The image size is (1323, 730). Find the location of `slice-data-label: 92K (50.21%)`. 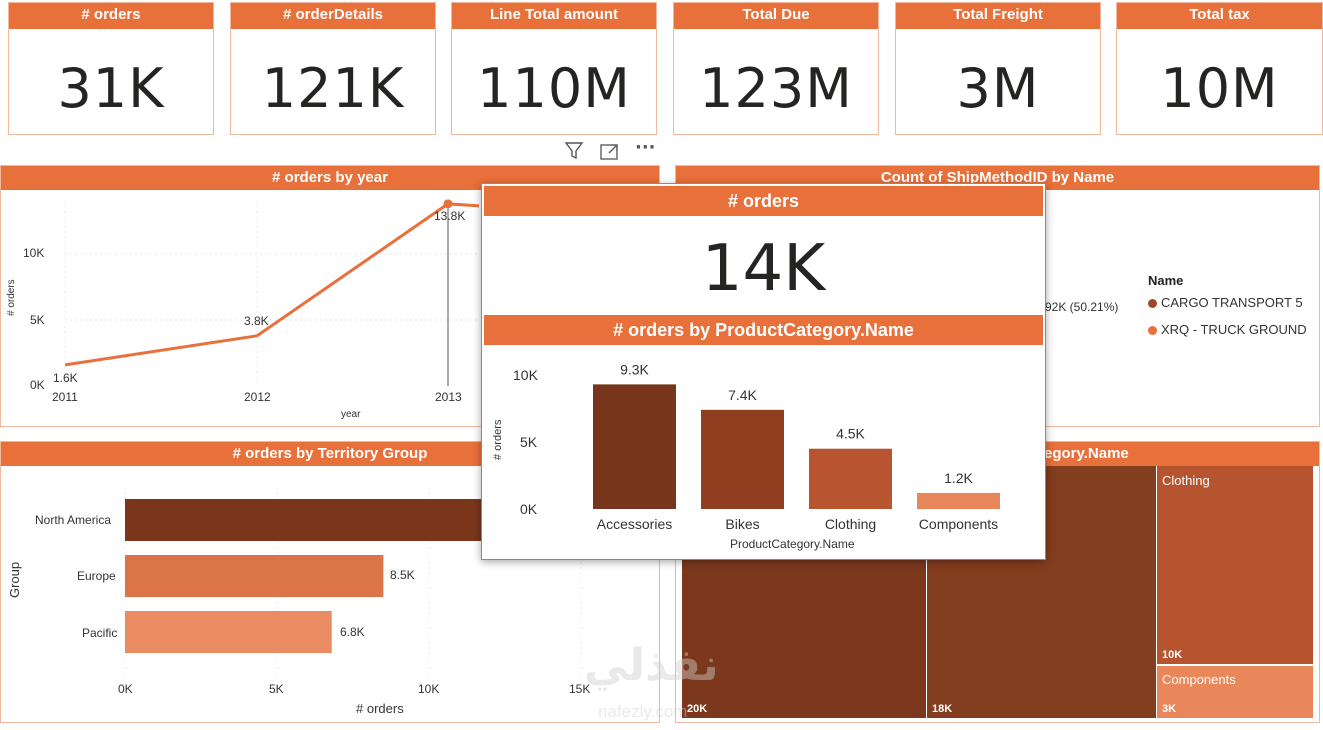

slice-data-label: 92K (50.21%) is located at coordinates (1082, 307).